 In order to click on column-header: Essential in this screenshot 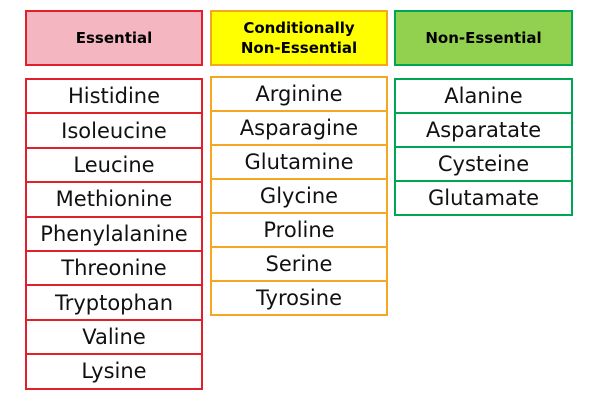, I will do `click(114, 38)`.